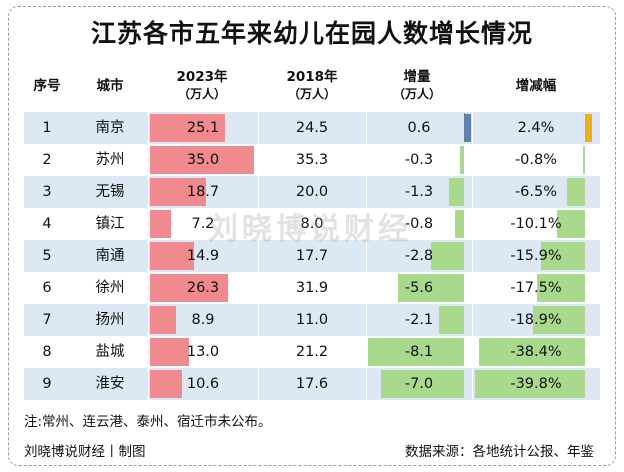 The image size is (624, 472). Describe the element at coordinates (110, 320) in the screenshot. I see `cell-city: 扬州` at that location.